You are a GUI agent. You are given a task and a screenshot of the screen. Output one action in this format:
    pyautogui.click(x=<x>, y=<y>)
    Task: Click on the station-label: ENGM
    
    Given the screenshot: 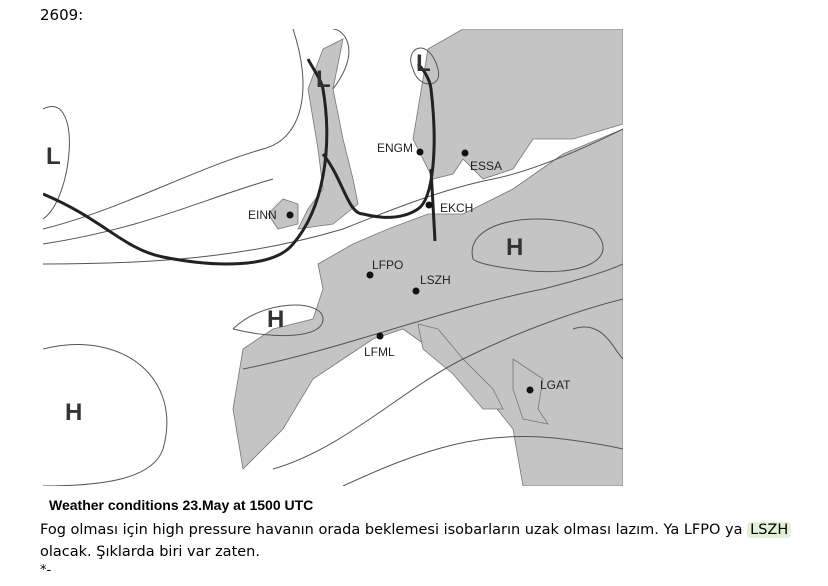 What is the action you would take?
    pyautogui.click(x=395, y=148)
    